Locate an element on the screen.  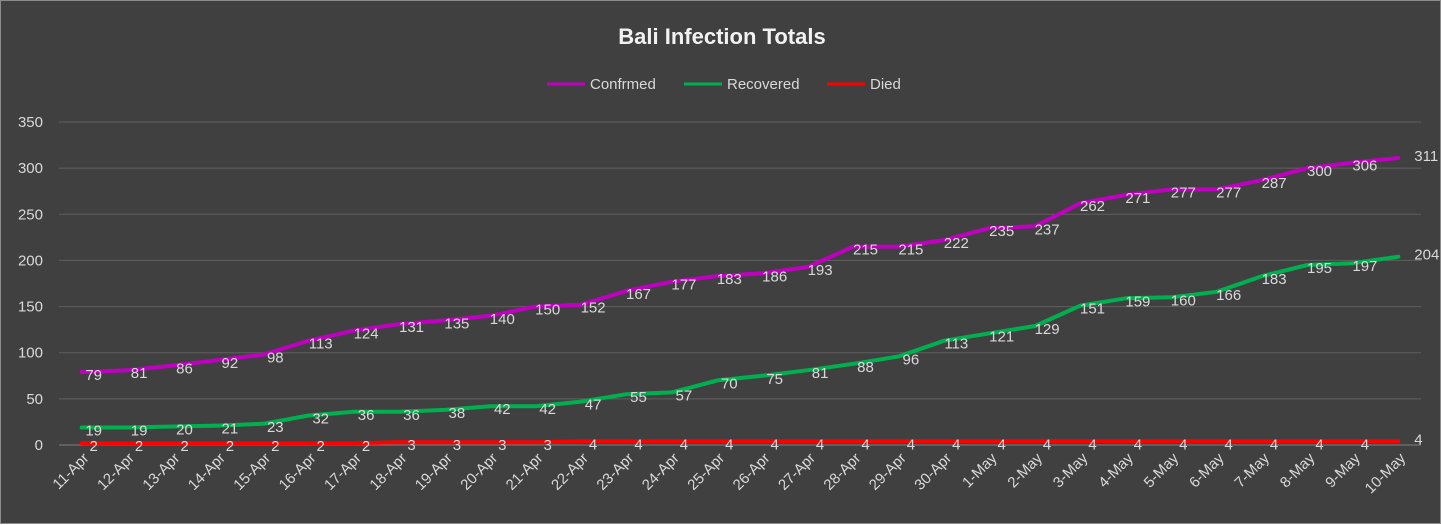
legend-label: Died is located at coordinates (885, 84).